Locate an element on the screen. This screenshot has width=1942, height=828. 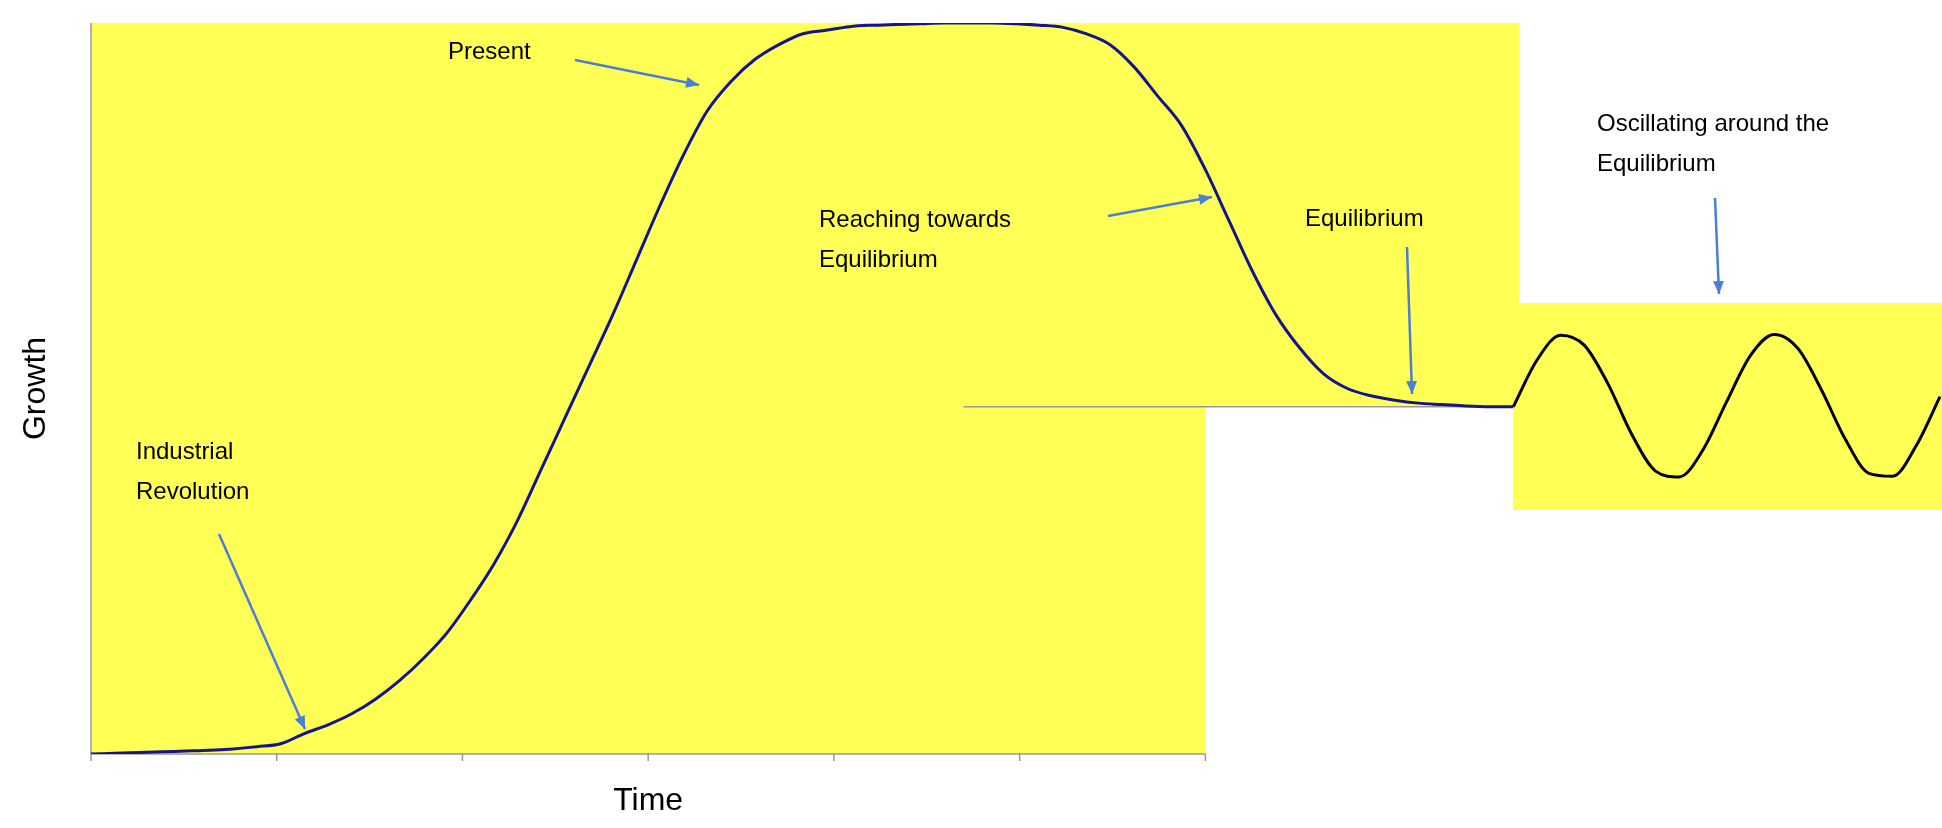
x-axis-title: Time is located at coordinates (648, 798).